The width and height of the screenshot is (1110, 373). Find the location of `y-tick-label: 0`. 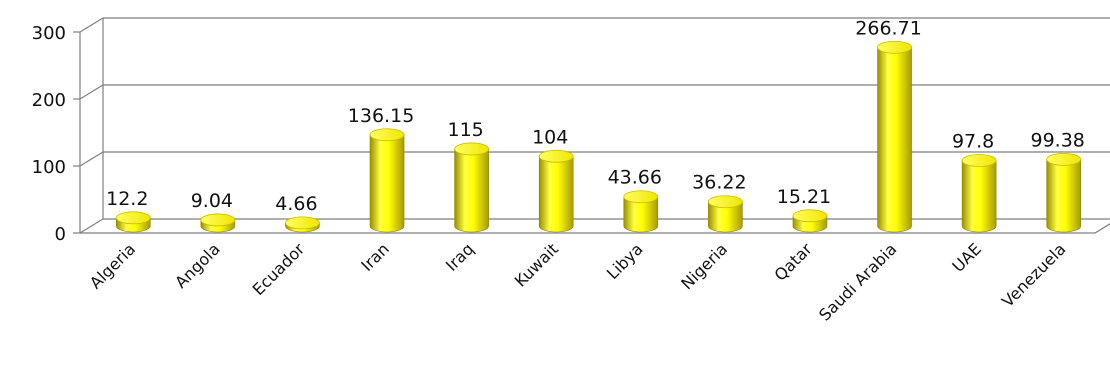

y-tick-label: 0 is located at coordinates (60, 234).